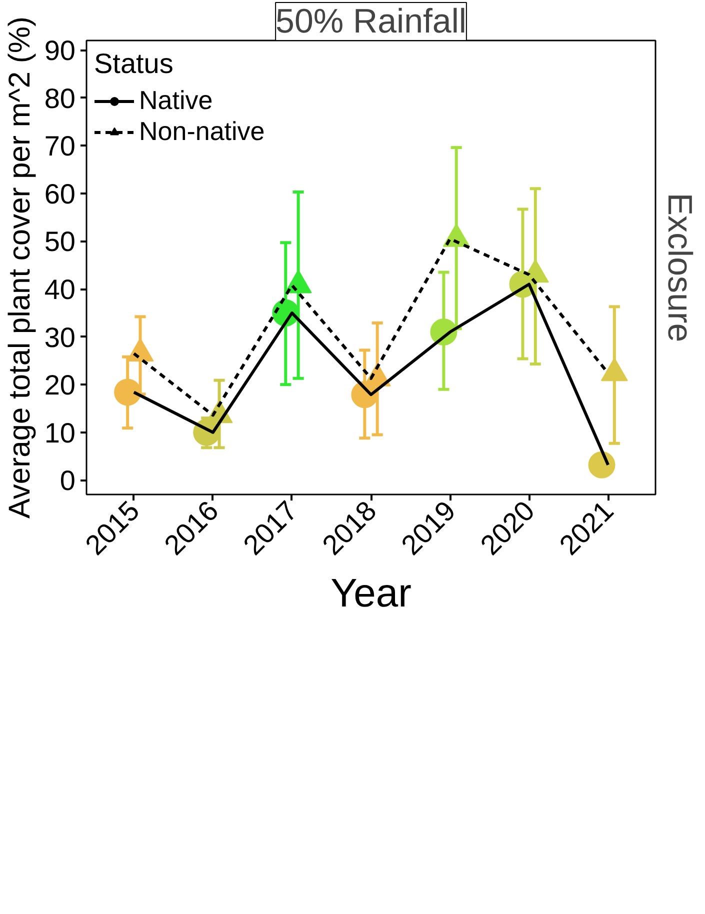 Image resolution: width=705 pixels, height=914 pixels. Describe the element at coordinates (60, 98) in the screenshot. I see `y-tick-label: 80` at that location.